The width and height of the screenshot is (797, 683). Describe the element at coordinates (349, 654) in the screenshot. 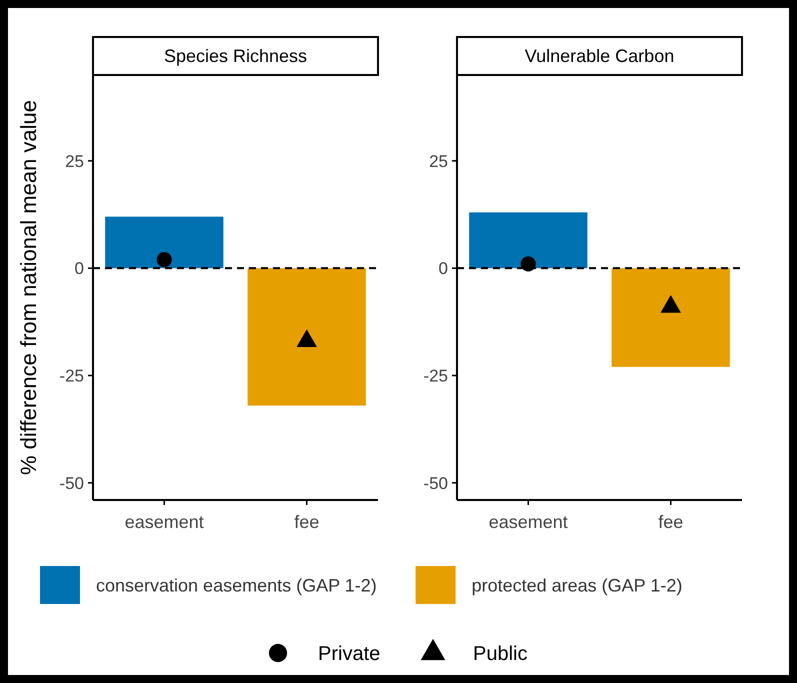

I see `legend-label: Private` at that location.